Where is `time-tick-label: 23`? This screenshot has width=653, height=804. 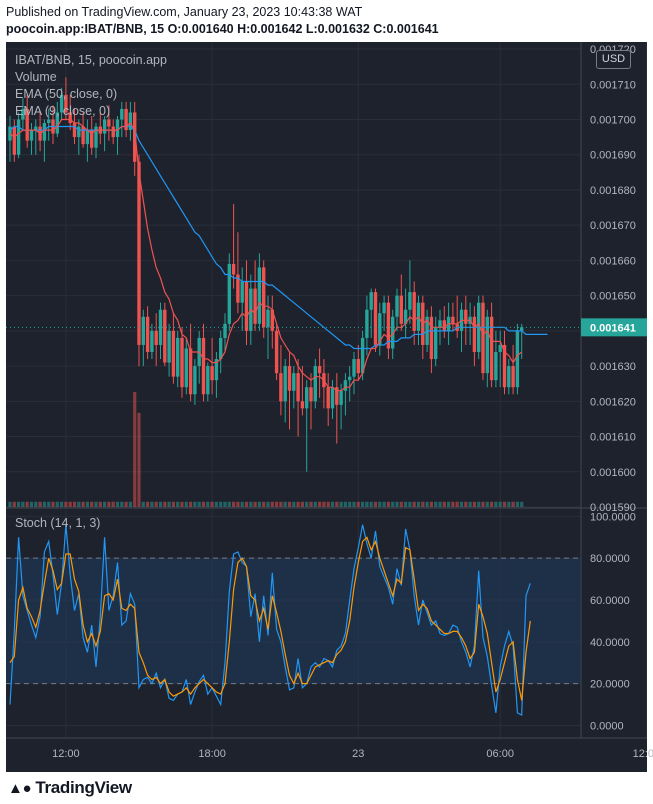
time-tick-label: 23 is located at coordinates (358, 754).